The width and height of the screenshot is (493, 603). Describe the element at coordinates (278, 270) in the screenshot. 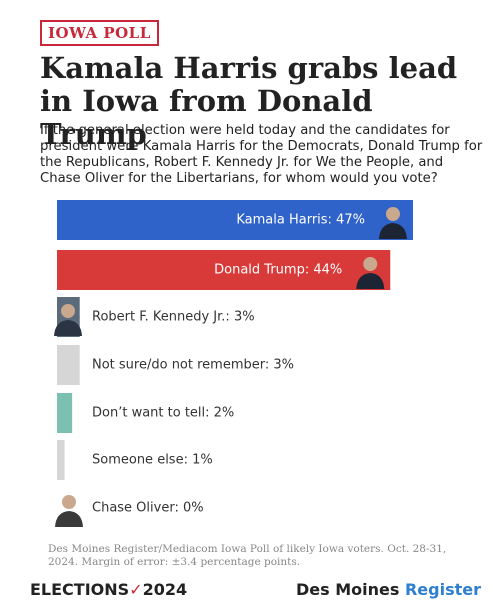

I see `value-label: Donald Trump: 44%` at that location.